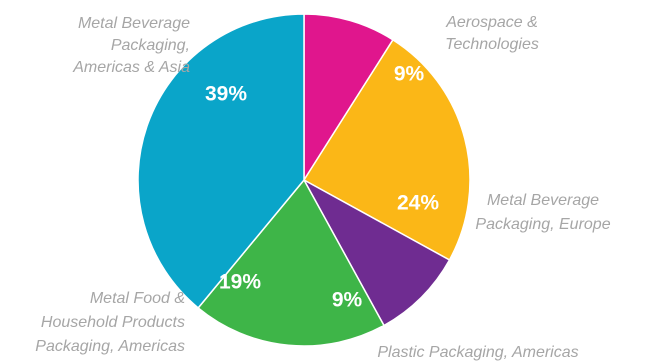  I want to click on category-label-line: Packaging, Americas, so click(110, 346).